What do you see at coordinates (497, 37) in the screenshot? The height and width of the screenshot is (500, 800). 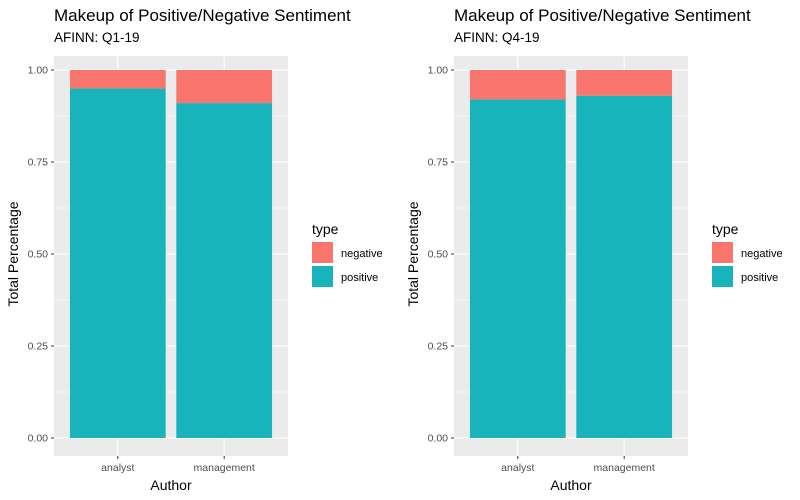 I see `chart-subtitle: AFINN: Q4-19` at bounding box center [497, 37].